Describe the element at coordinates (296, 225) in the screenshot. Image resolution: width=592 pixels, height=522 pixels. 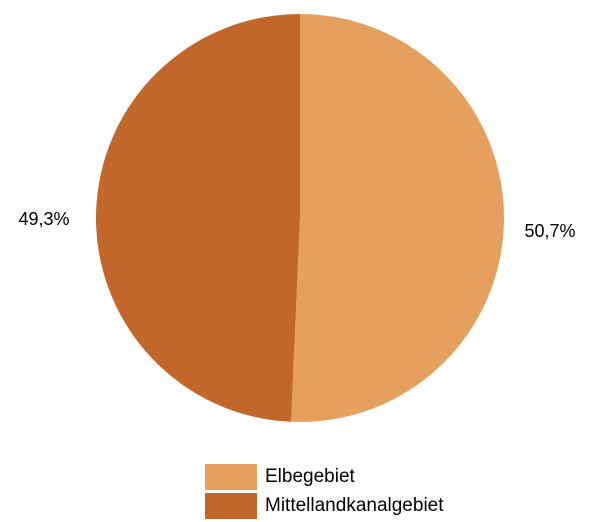
I see `pie-labels: 50,7% 49,3%` at that location.